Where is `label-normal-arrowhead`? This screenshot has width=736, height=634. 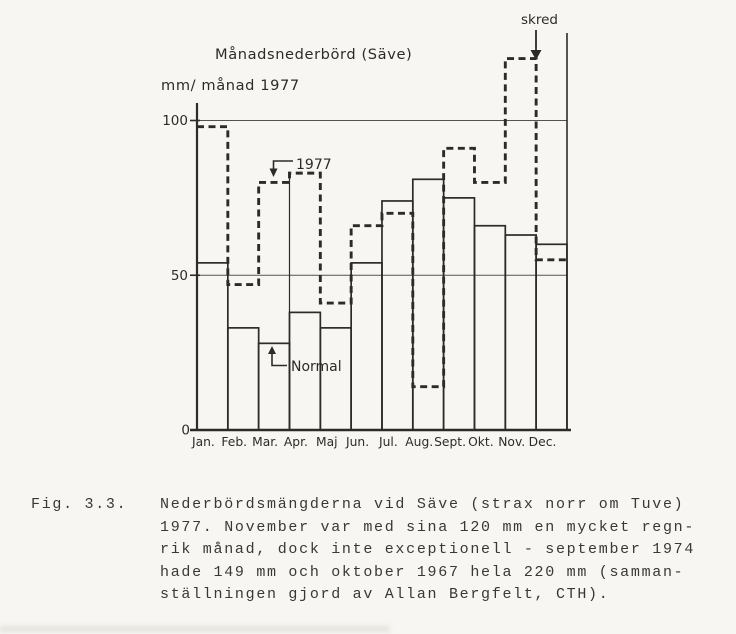
label-normal-arrowhead is located at coordinates (272, 350).